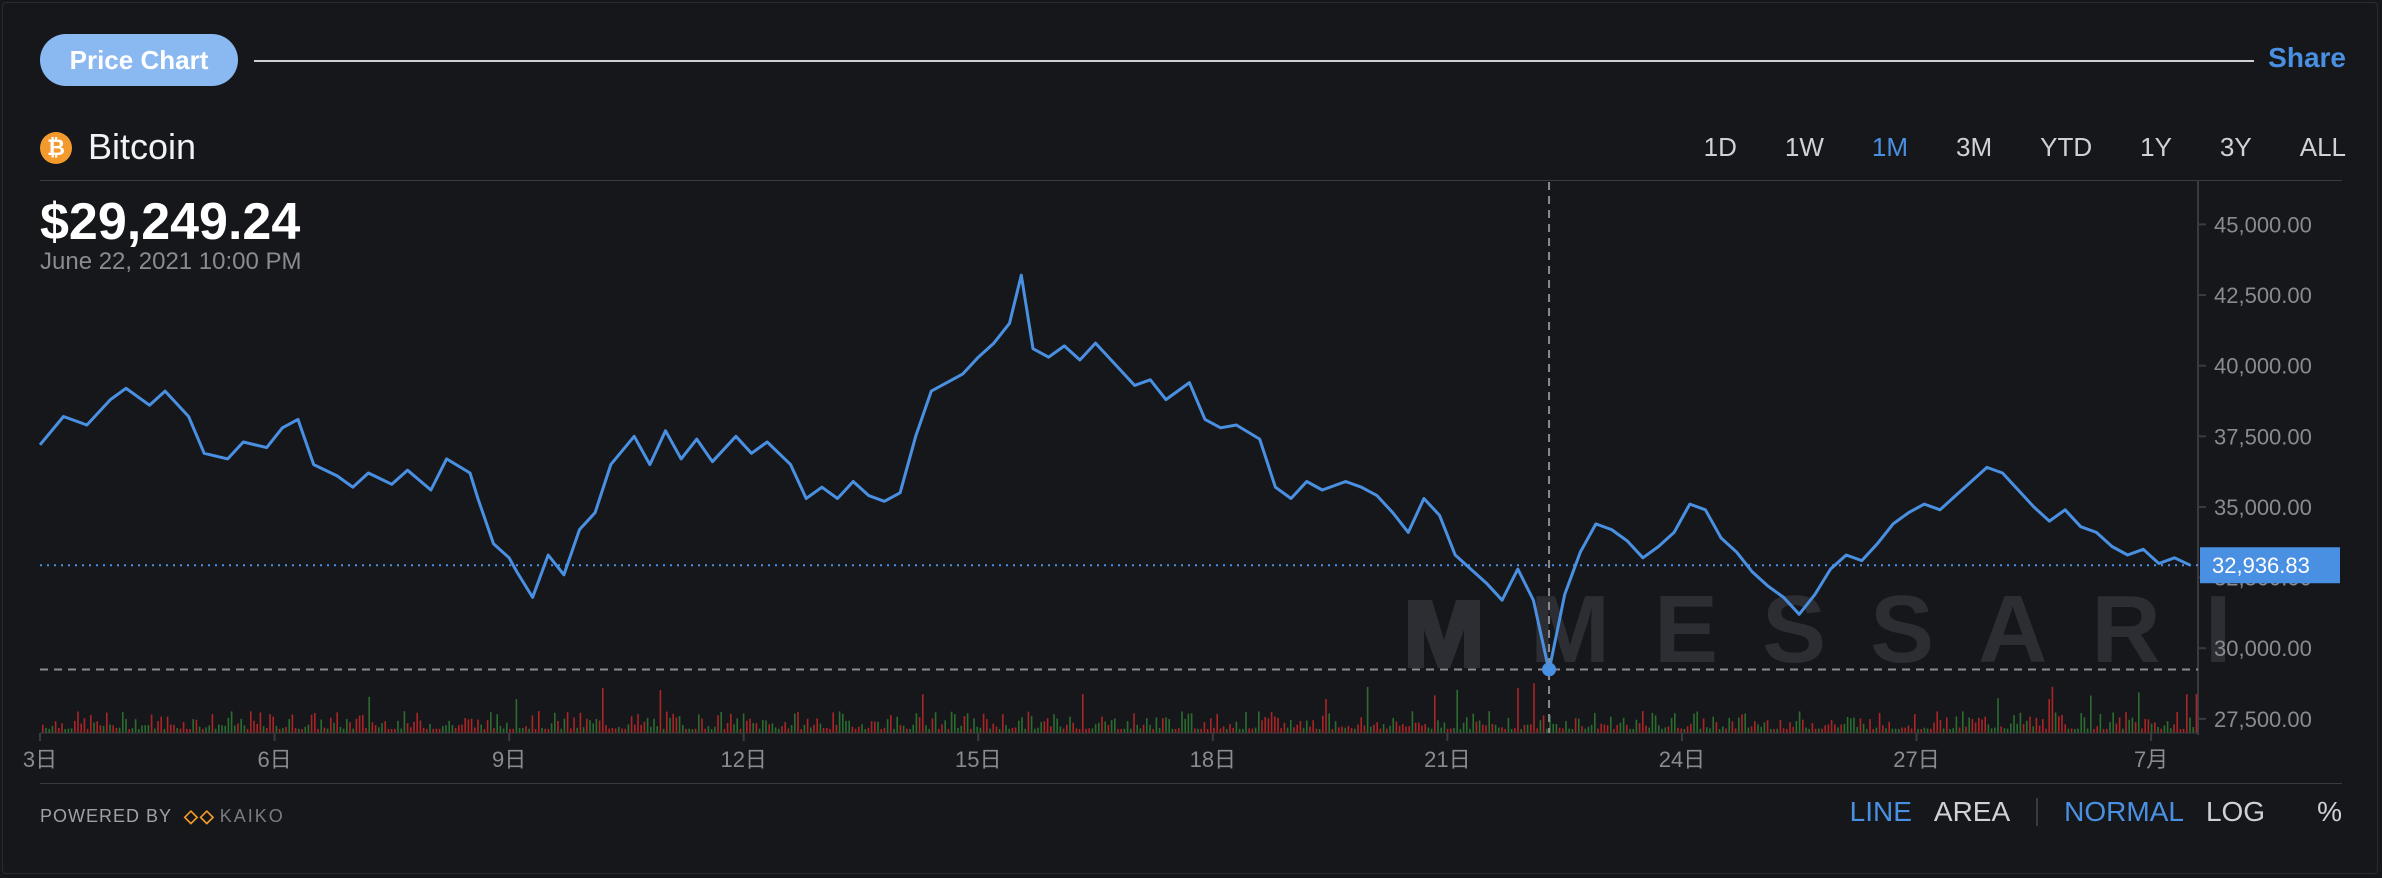 The width and height of the screenshot is (2382, 878). I want to click on chart-type-area: AREA, so click(1972, 811).